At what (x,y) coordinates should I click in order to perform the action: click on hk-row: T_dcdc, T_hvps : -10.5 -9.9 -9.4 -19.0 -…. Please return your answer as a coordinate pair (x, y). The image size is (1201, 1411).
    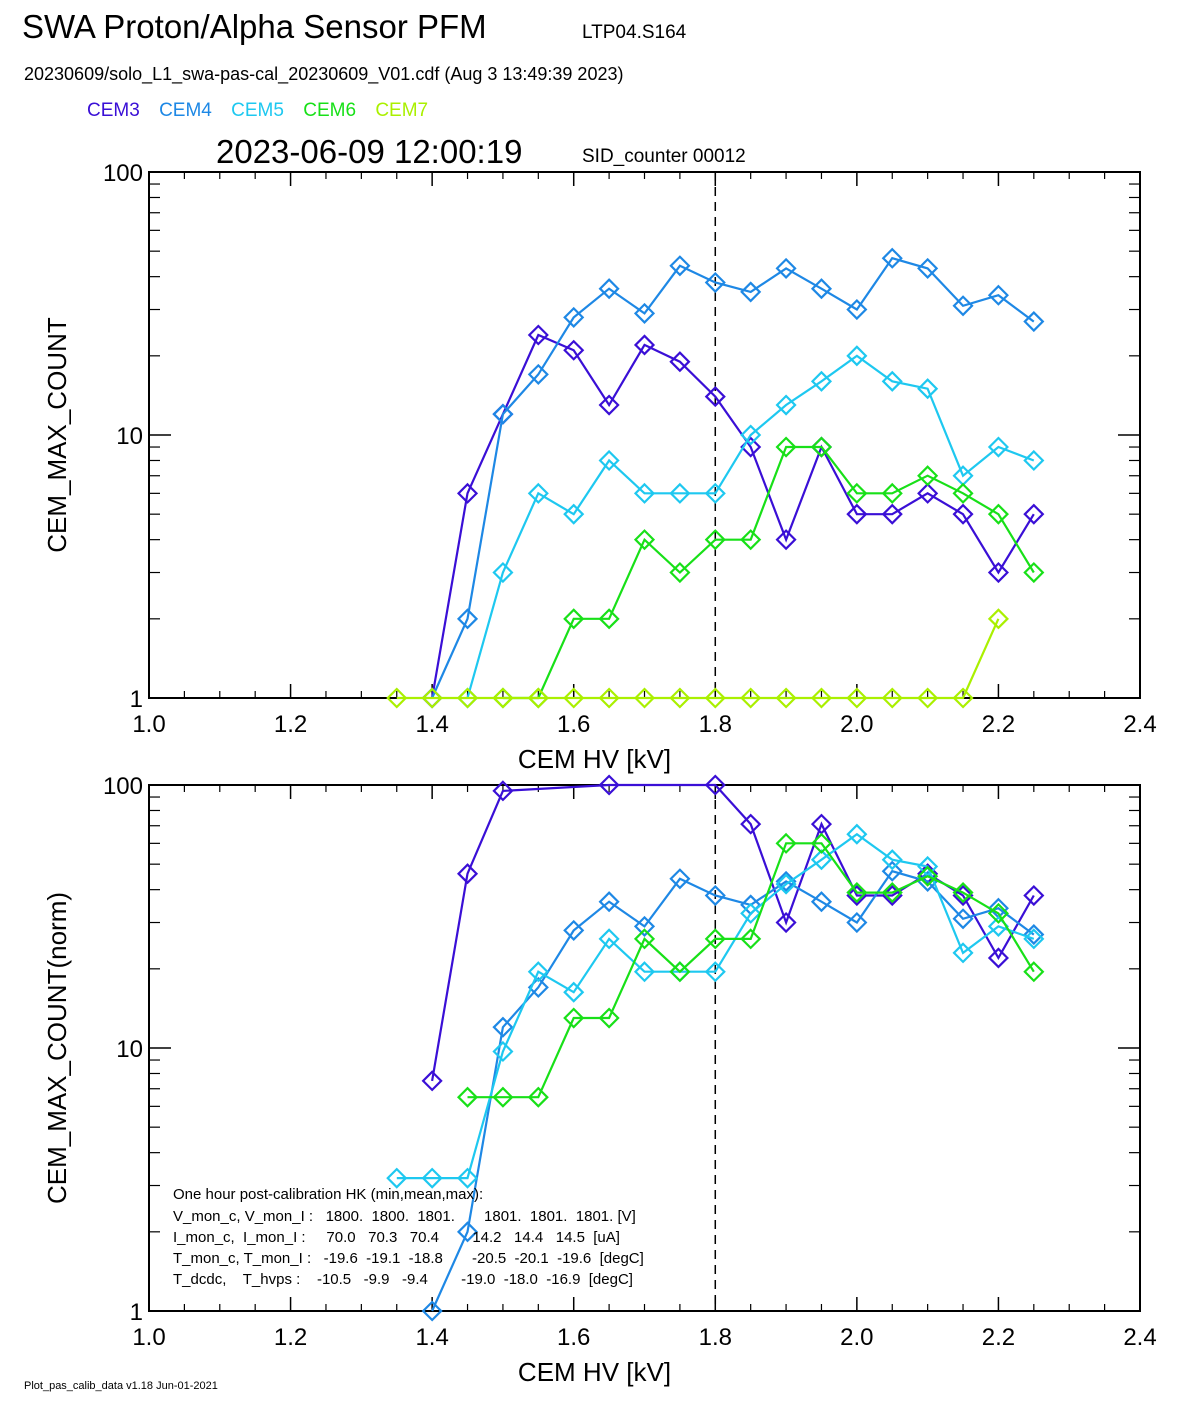
    Looking at the image, I should click on (403, 1279).